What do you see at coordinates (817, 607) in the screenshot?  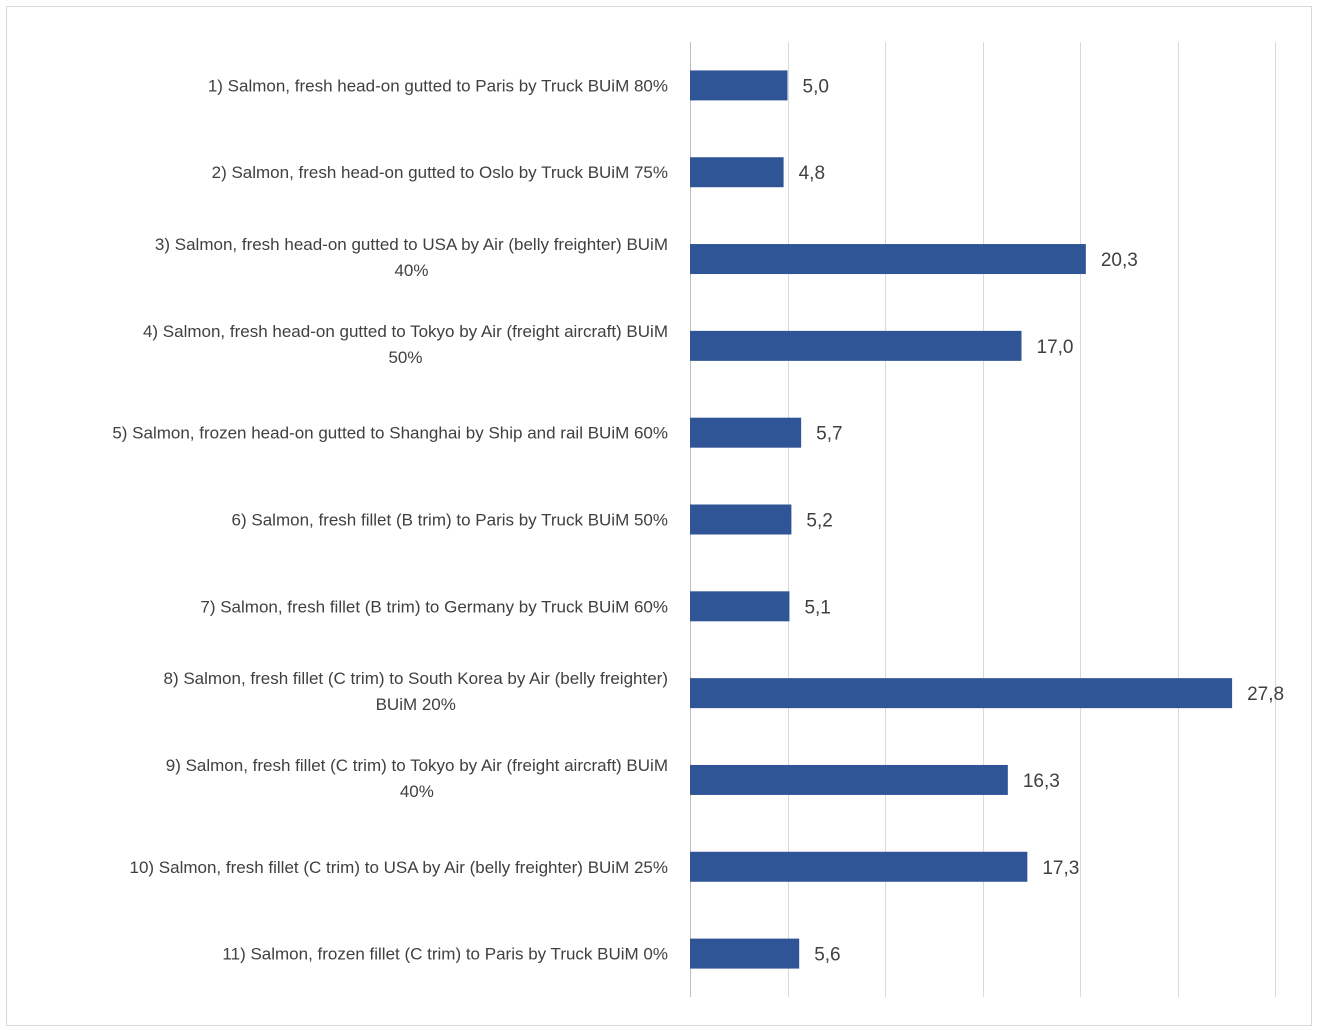 I see `value-label-7: 5,1` at bounding box center [817, 607].